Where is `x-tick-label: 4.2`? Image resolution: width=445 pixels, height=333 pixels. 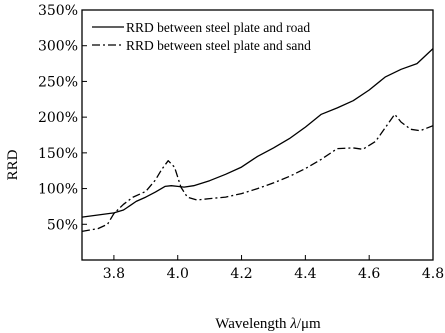
x-tick-label: 4.2 is located at coordinates (241, 274).